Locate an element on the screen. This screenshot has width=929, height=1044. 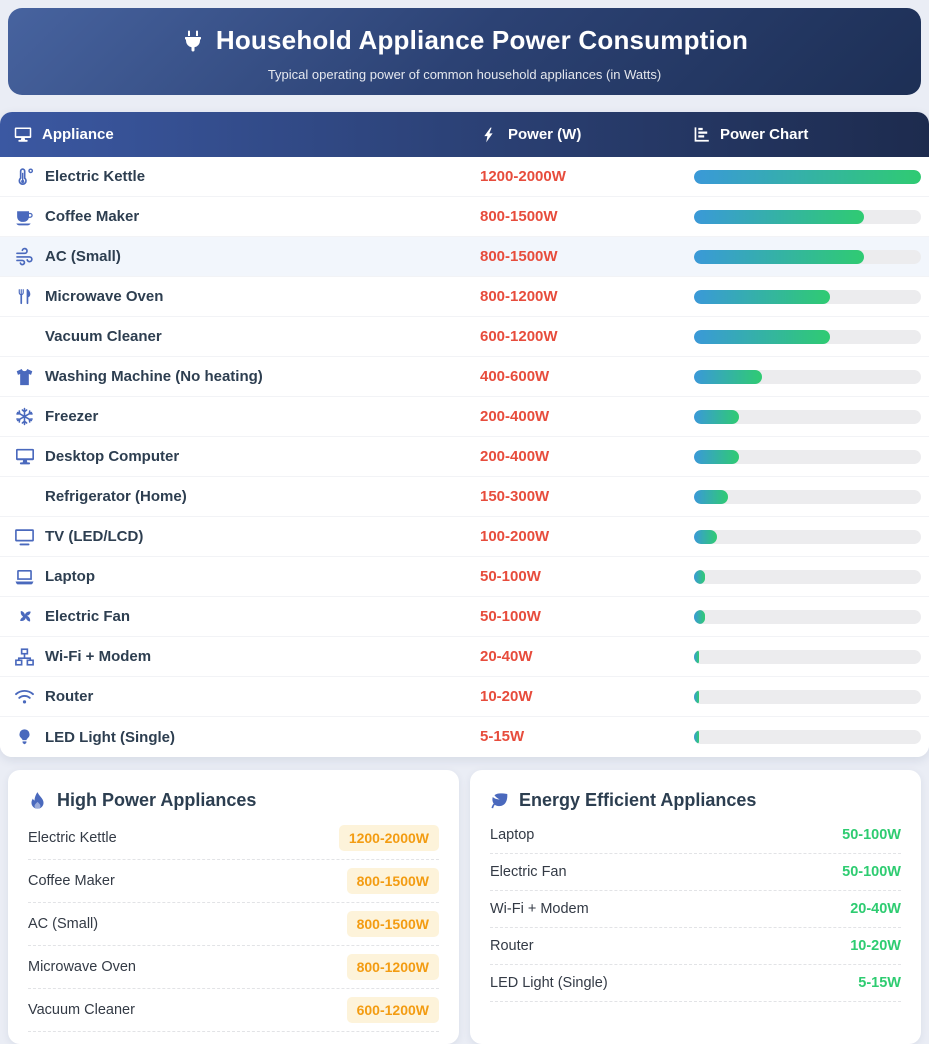
table-row: Electric Kettle 1200-2000W is located at coordinates (464, 177).